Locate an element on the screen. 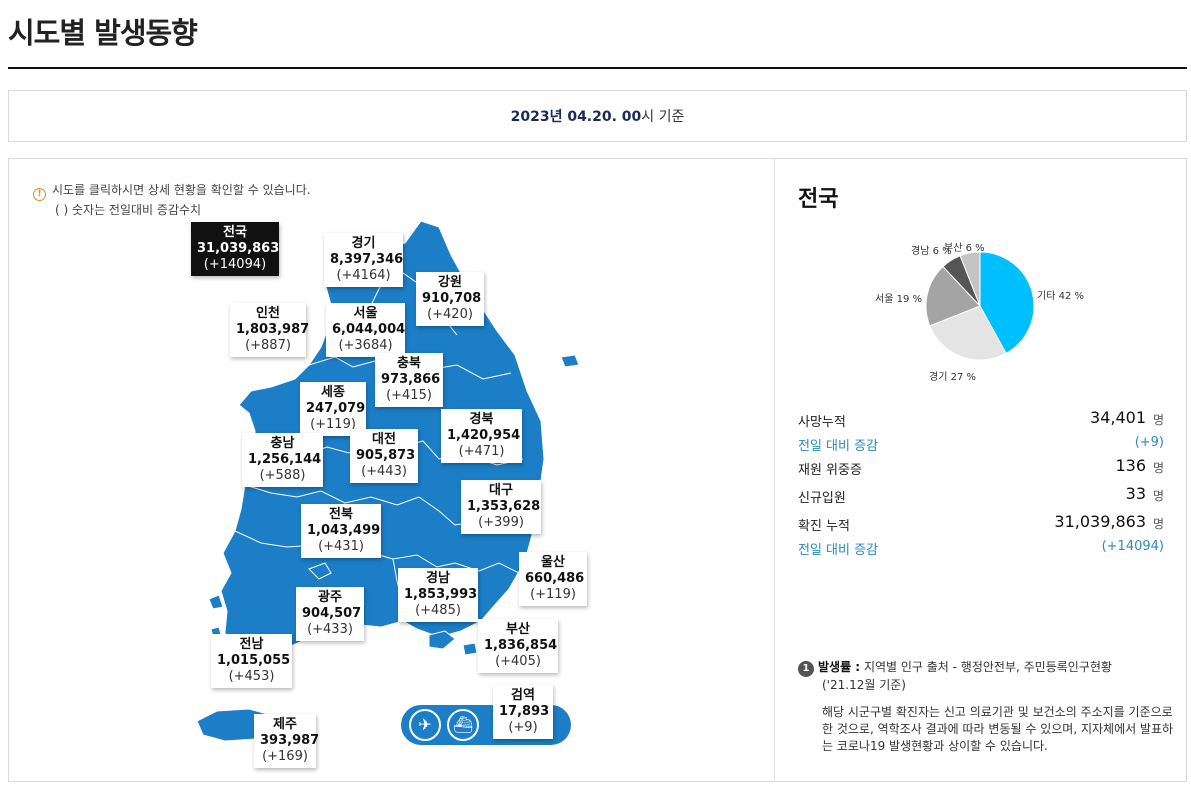 This screenshot has height=797, width=1191. region-incheon: 인천 1,803,987 (+887) is located at coordinates (269, 330).